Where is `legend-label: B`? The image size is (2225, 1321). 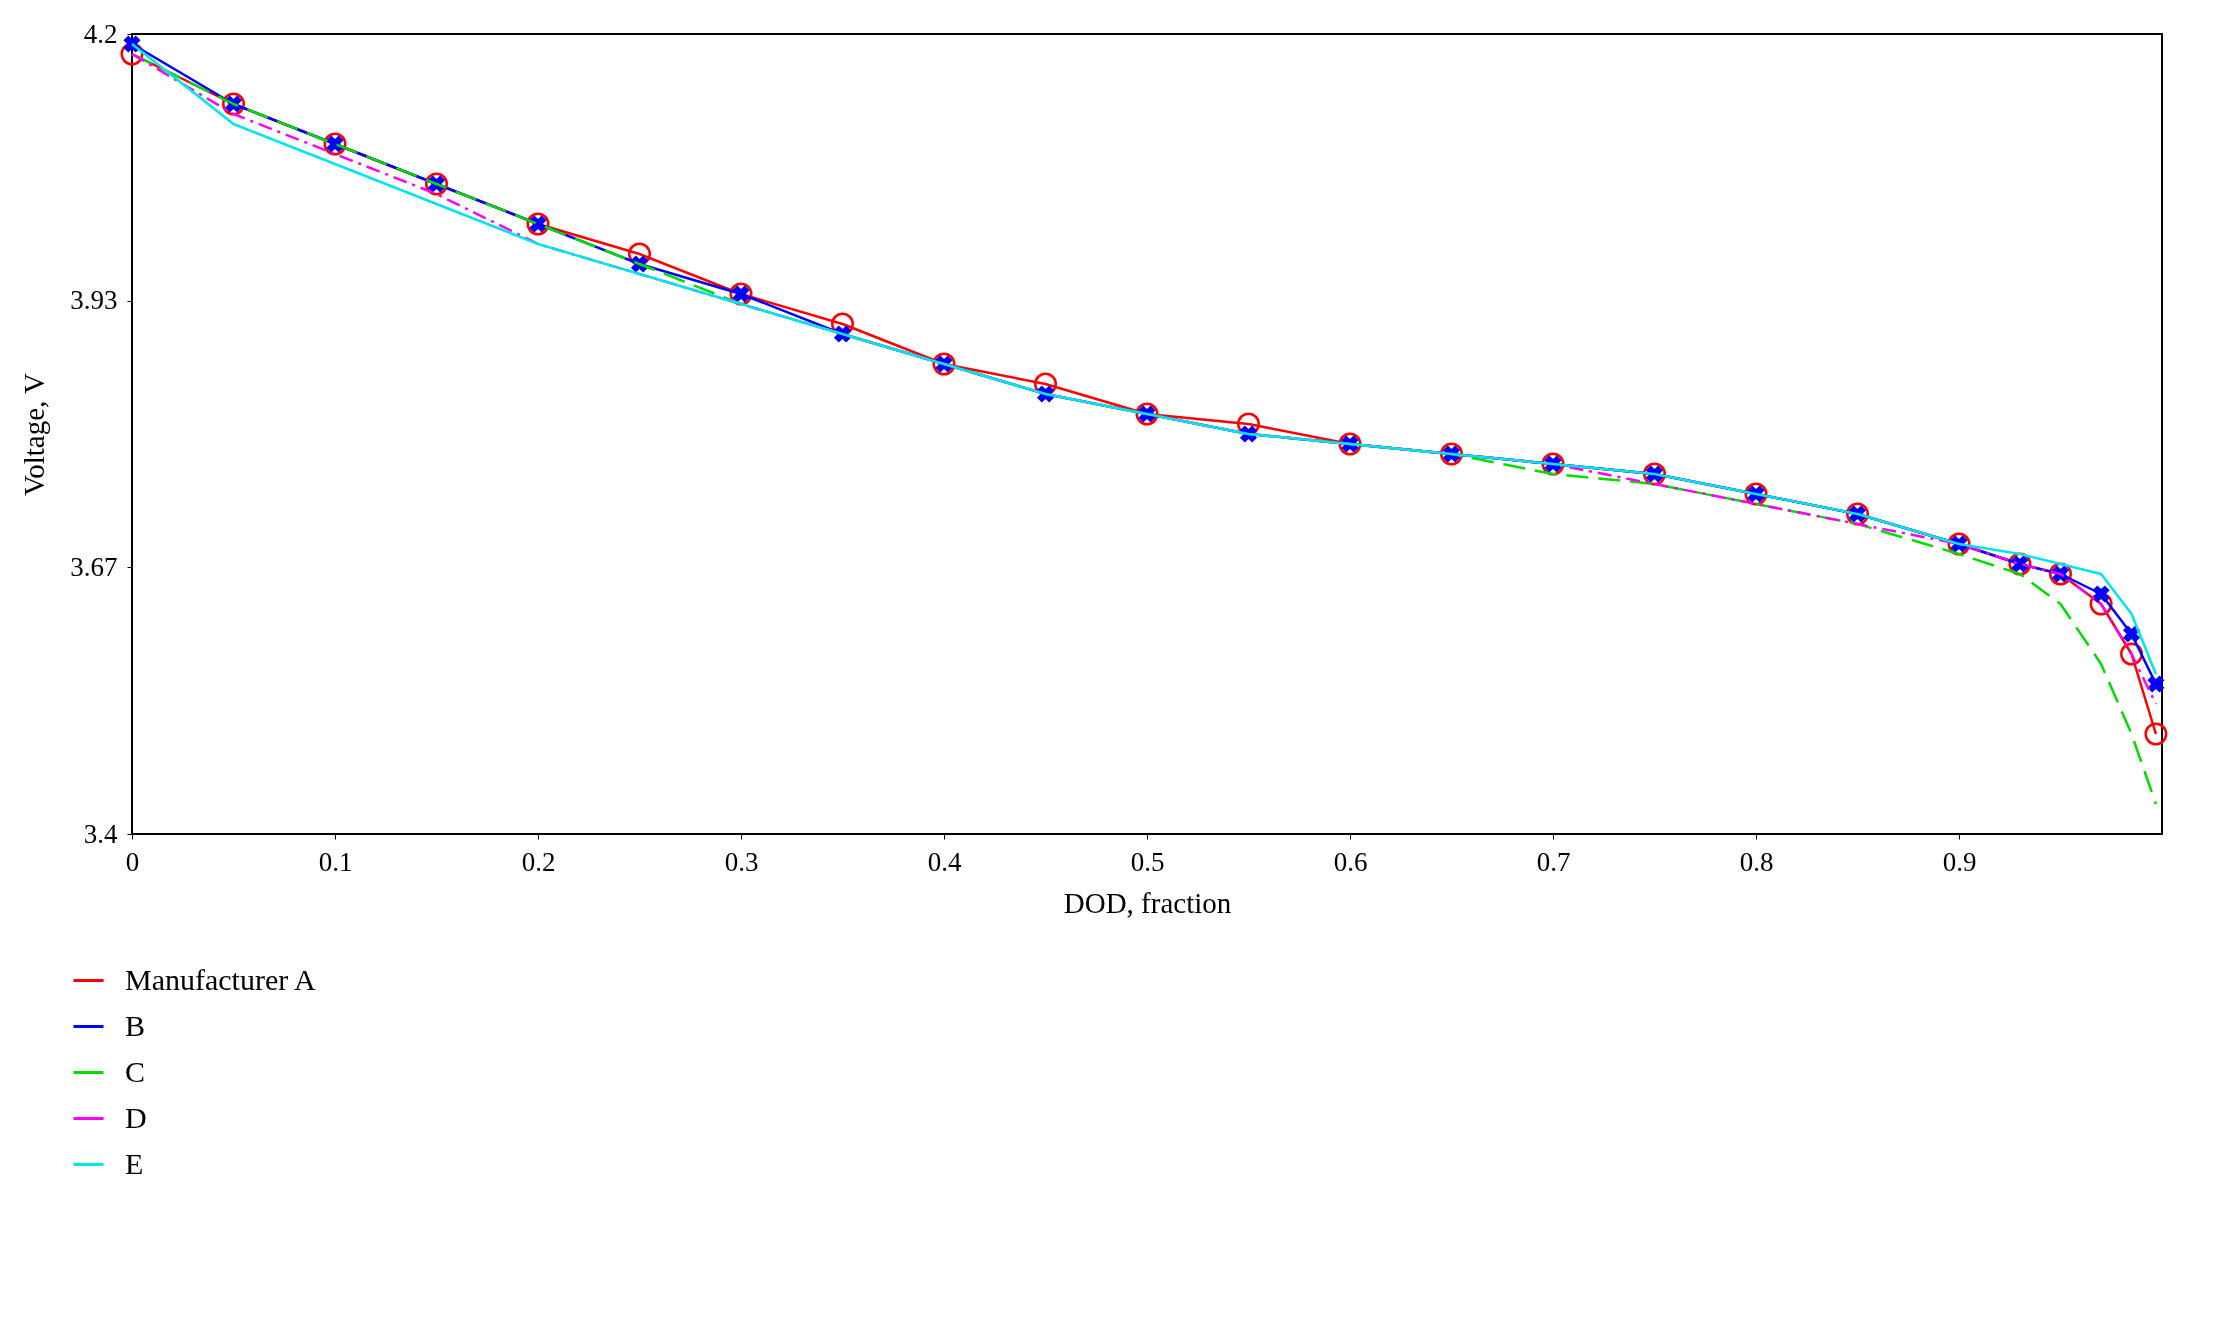 legend-label: B is located at coordinates (135, 1025).